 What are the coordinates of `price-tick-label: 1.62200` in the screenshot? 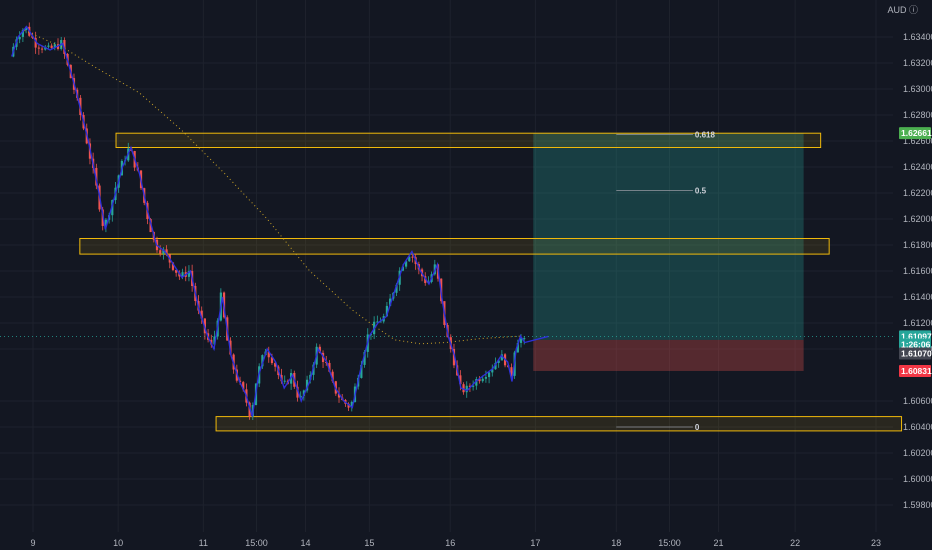 It's located at (917, 193).